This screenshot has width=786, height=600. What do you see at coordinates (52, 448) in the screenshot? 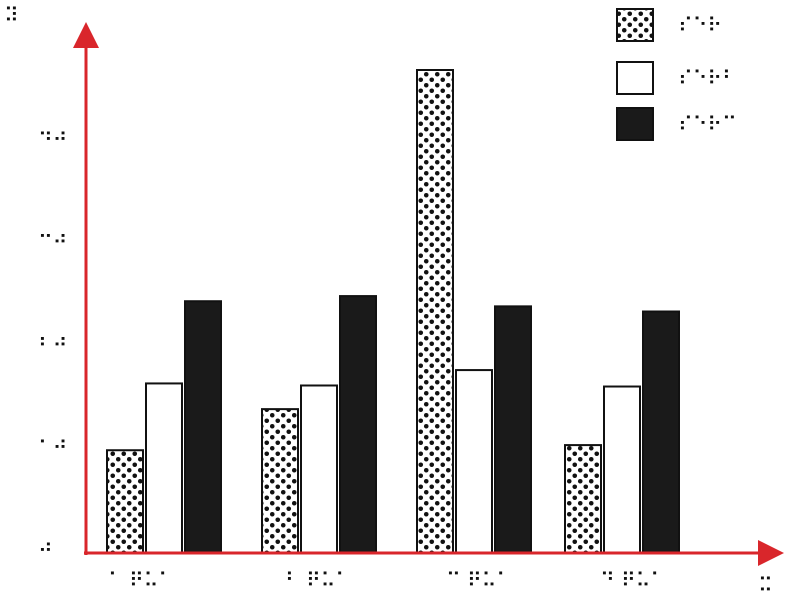
I see `y-tick-label-1: ⠁⠚` at bounding box center [52, 448].